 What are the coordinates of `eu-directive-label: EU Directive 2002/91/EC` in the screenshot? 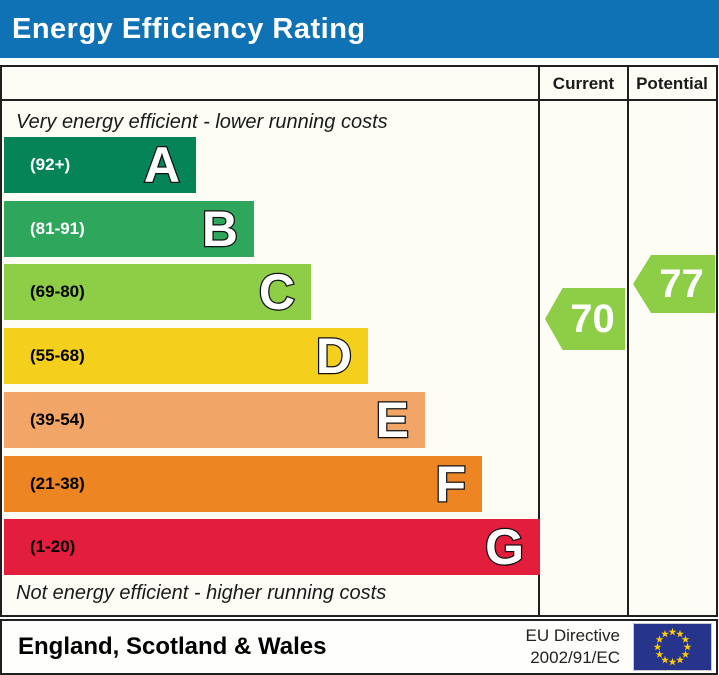 It's located at (573, 647).